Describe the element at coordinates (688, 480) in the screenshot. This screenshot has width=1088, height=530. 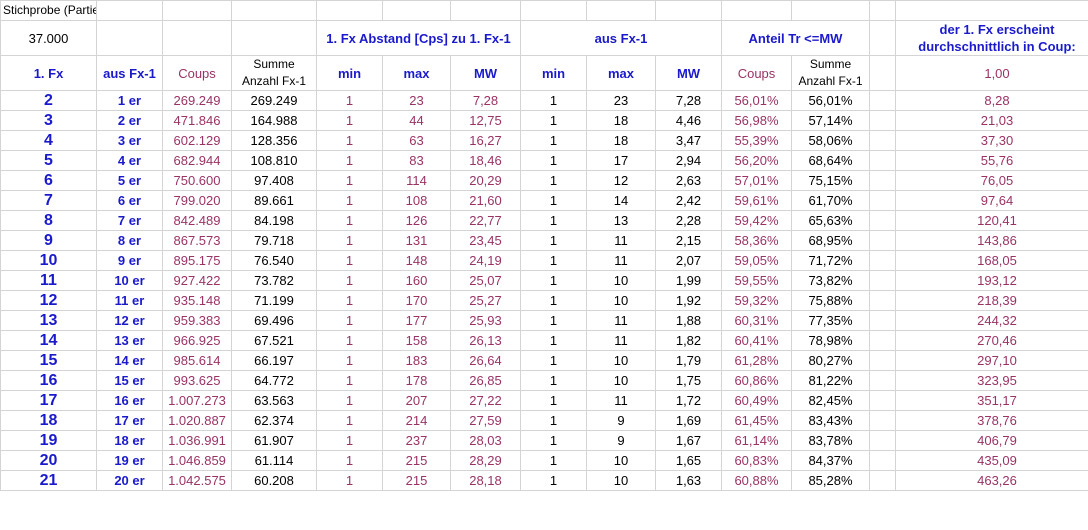
I see `aus-mw-cell: 1,63` at that location.